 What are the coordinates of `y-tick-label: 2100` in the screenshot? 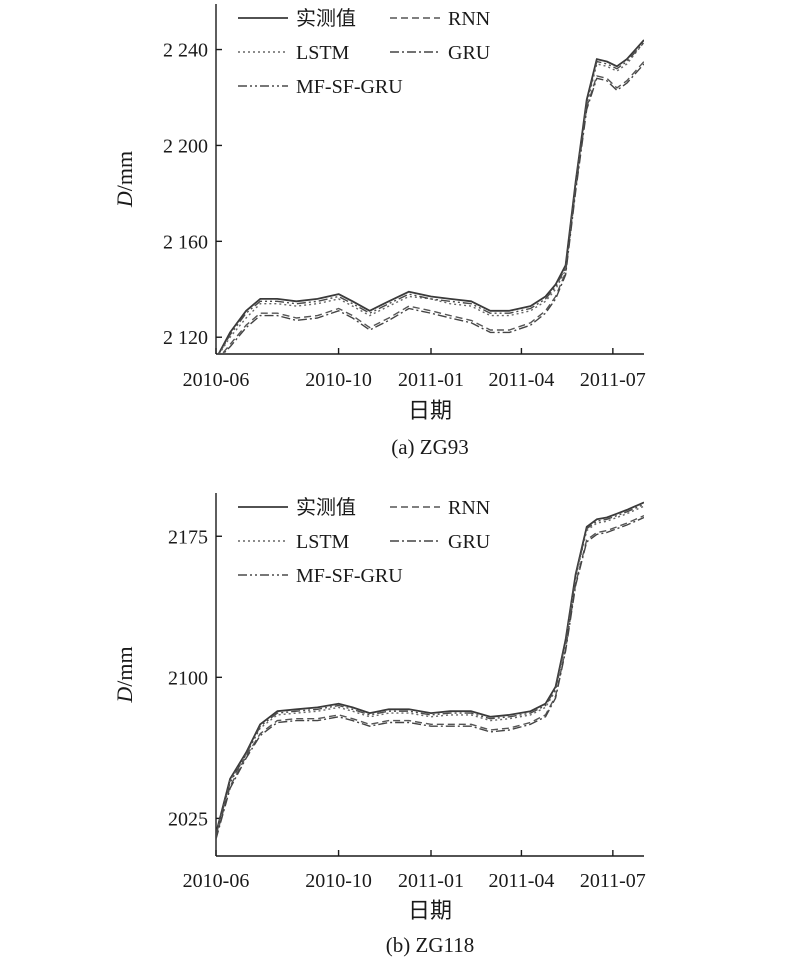 It's located at (188, 678).